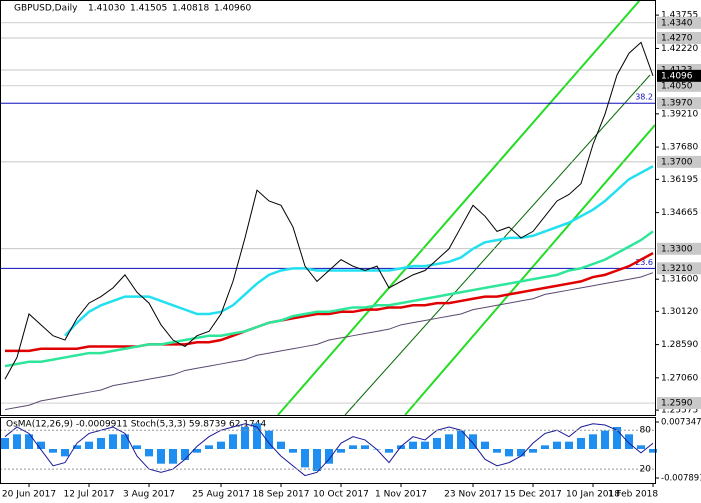 The width and height of the screenshot is (701, 503). I want to click on ohlc: 1.41505, so click(148, 9).